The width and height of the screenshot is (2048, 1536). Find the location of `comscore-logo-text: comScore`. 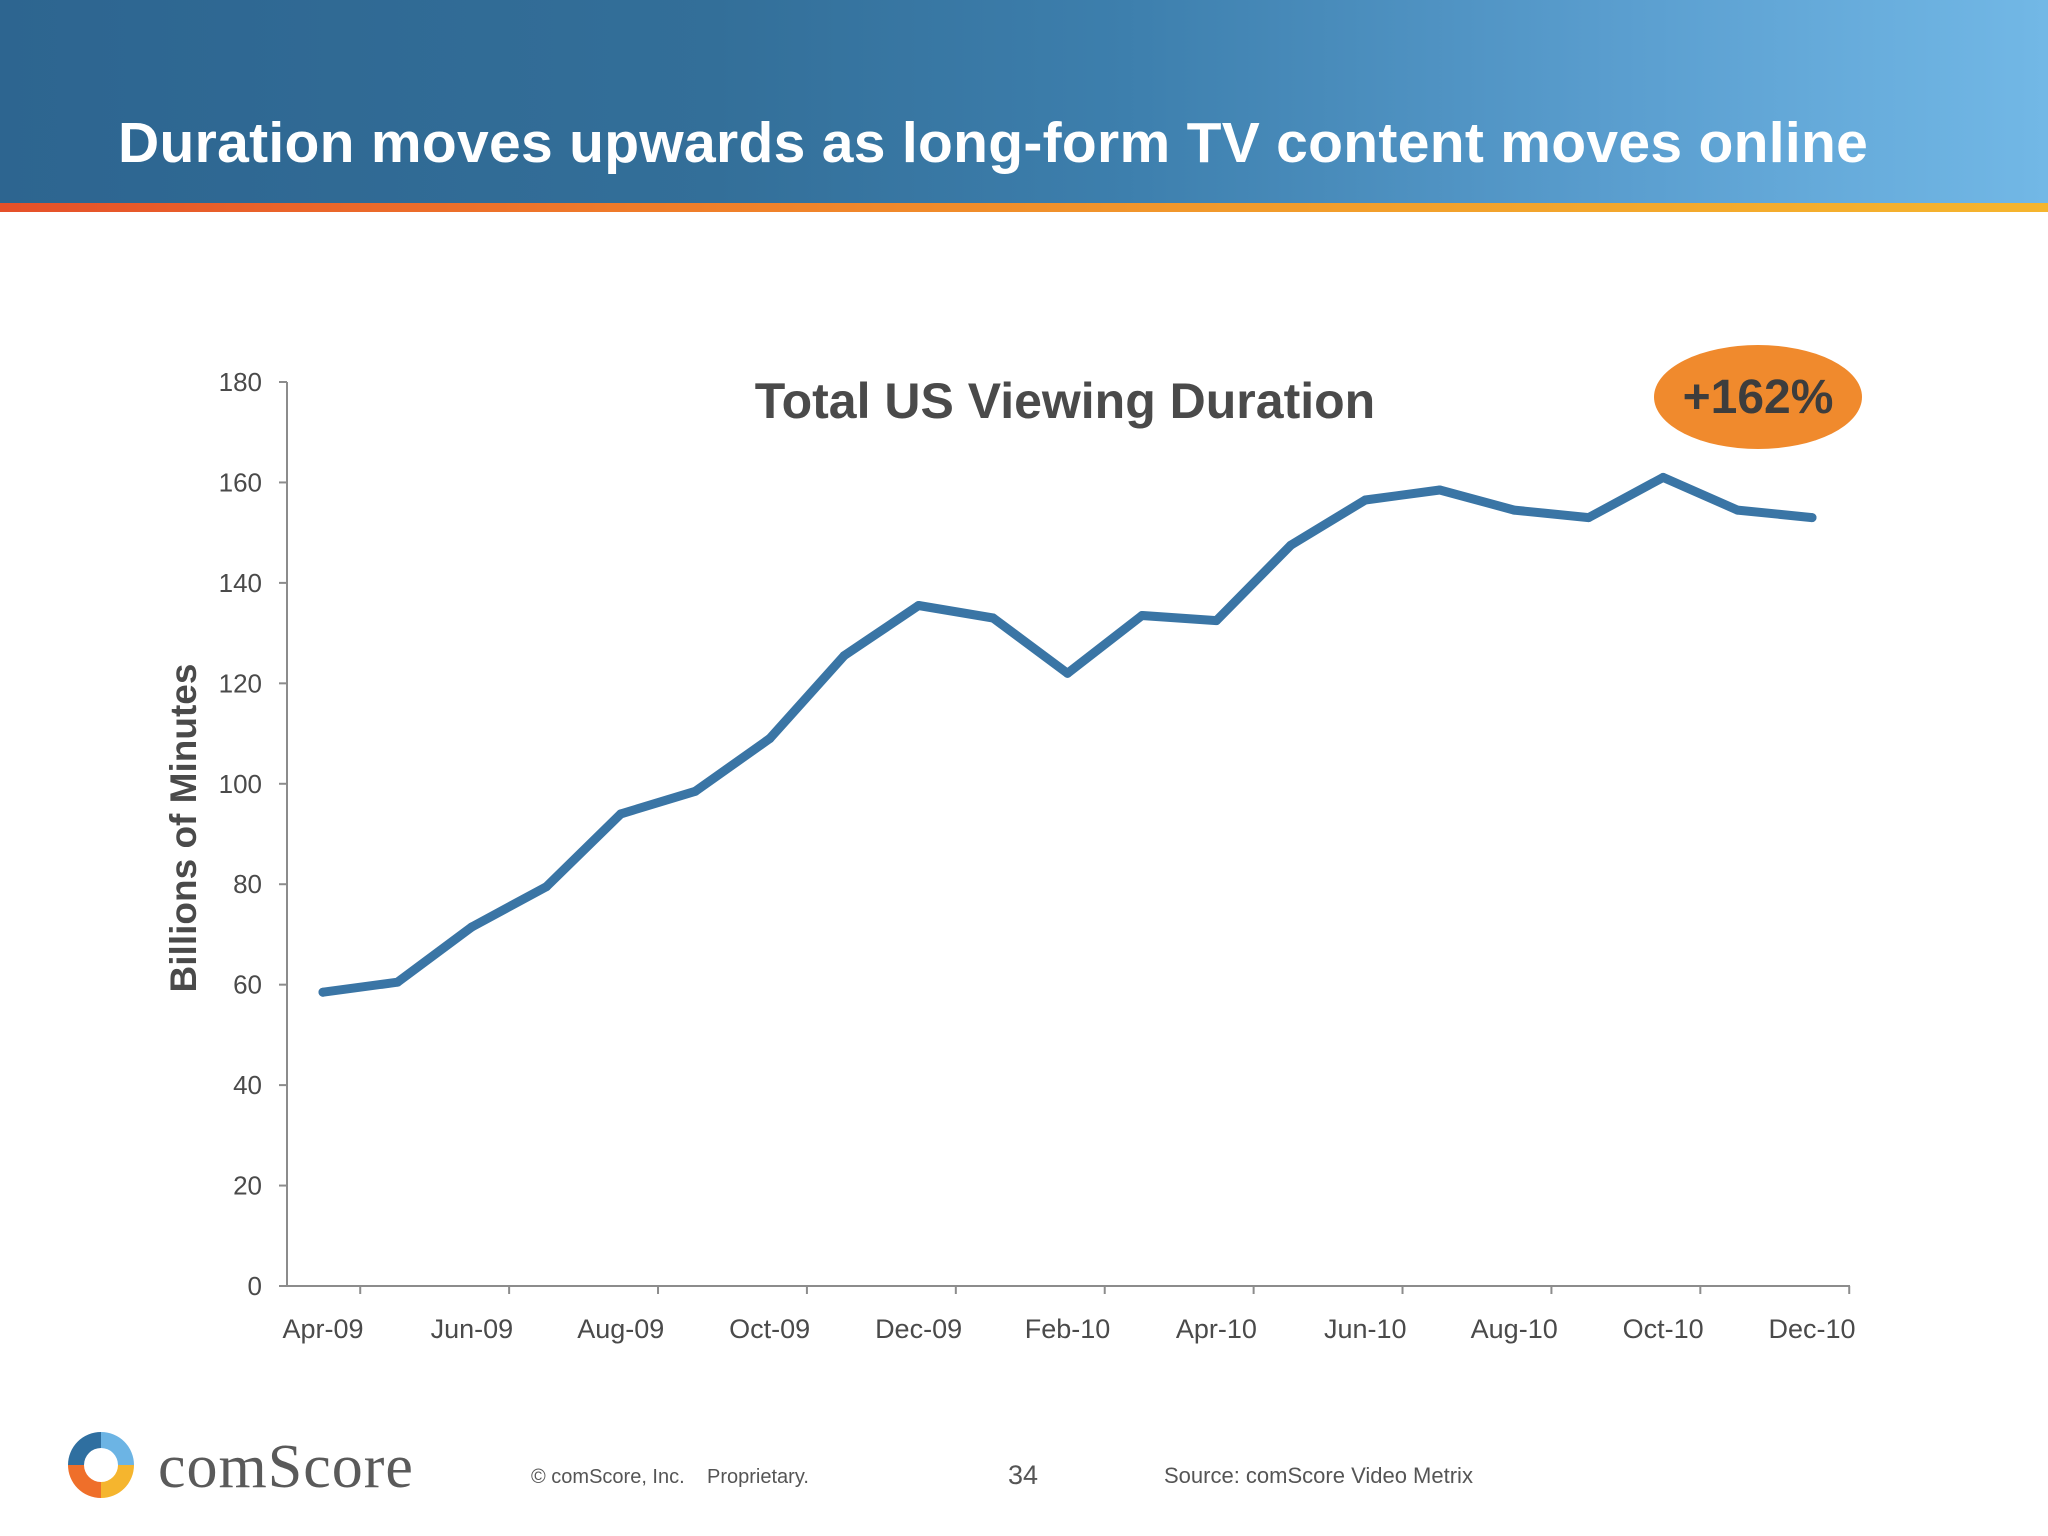

comscore-logo-text: comScore is located at coordinates (286, 1467).